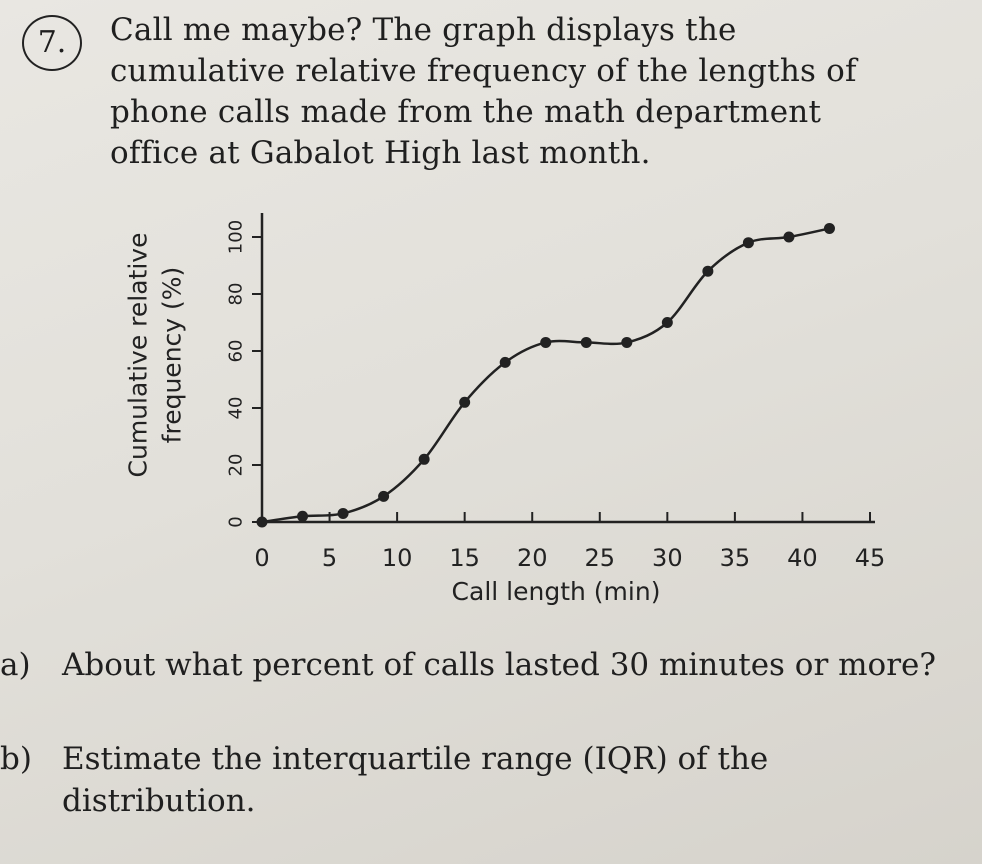 The height and width of the screenshot is (864, 982). Describe the element at coordinates (329, 558) in the screenshot. I see `x-tick-label: 5` at that location.